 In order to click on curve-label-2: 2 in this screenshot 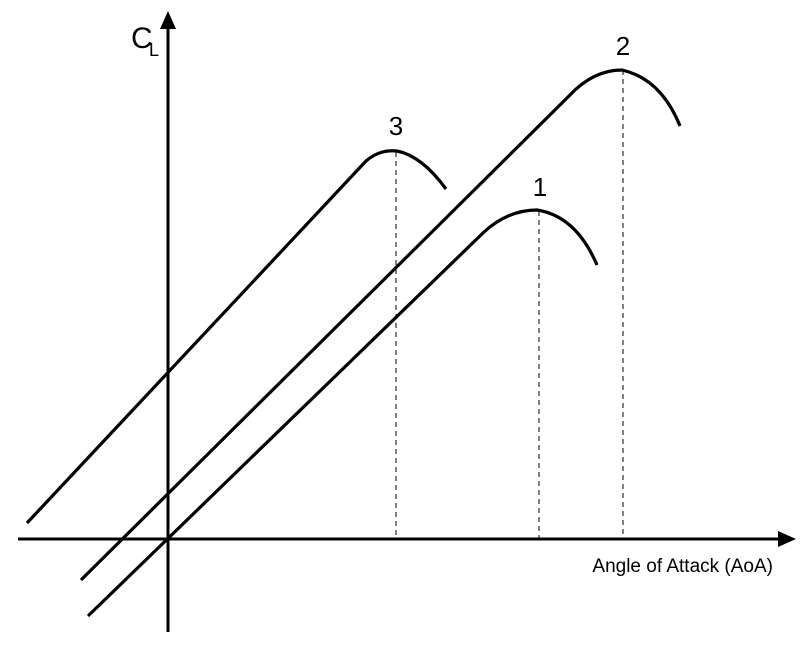, I will do `click(623, 46)`.